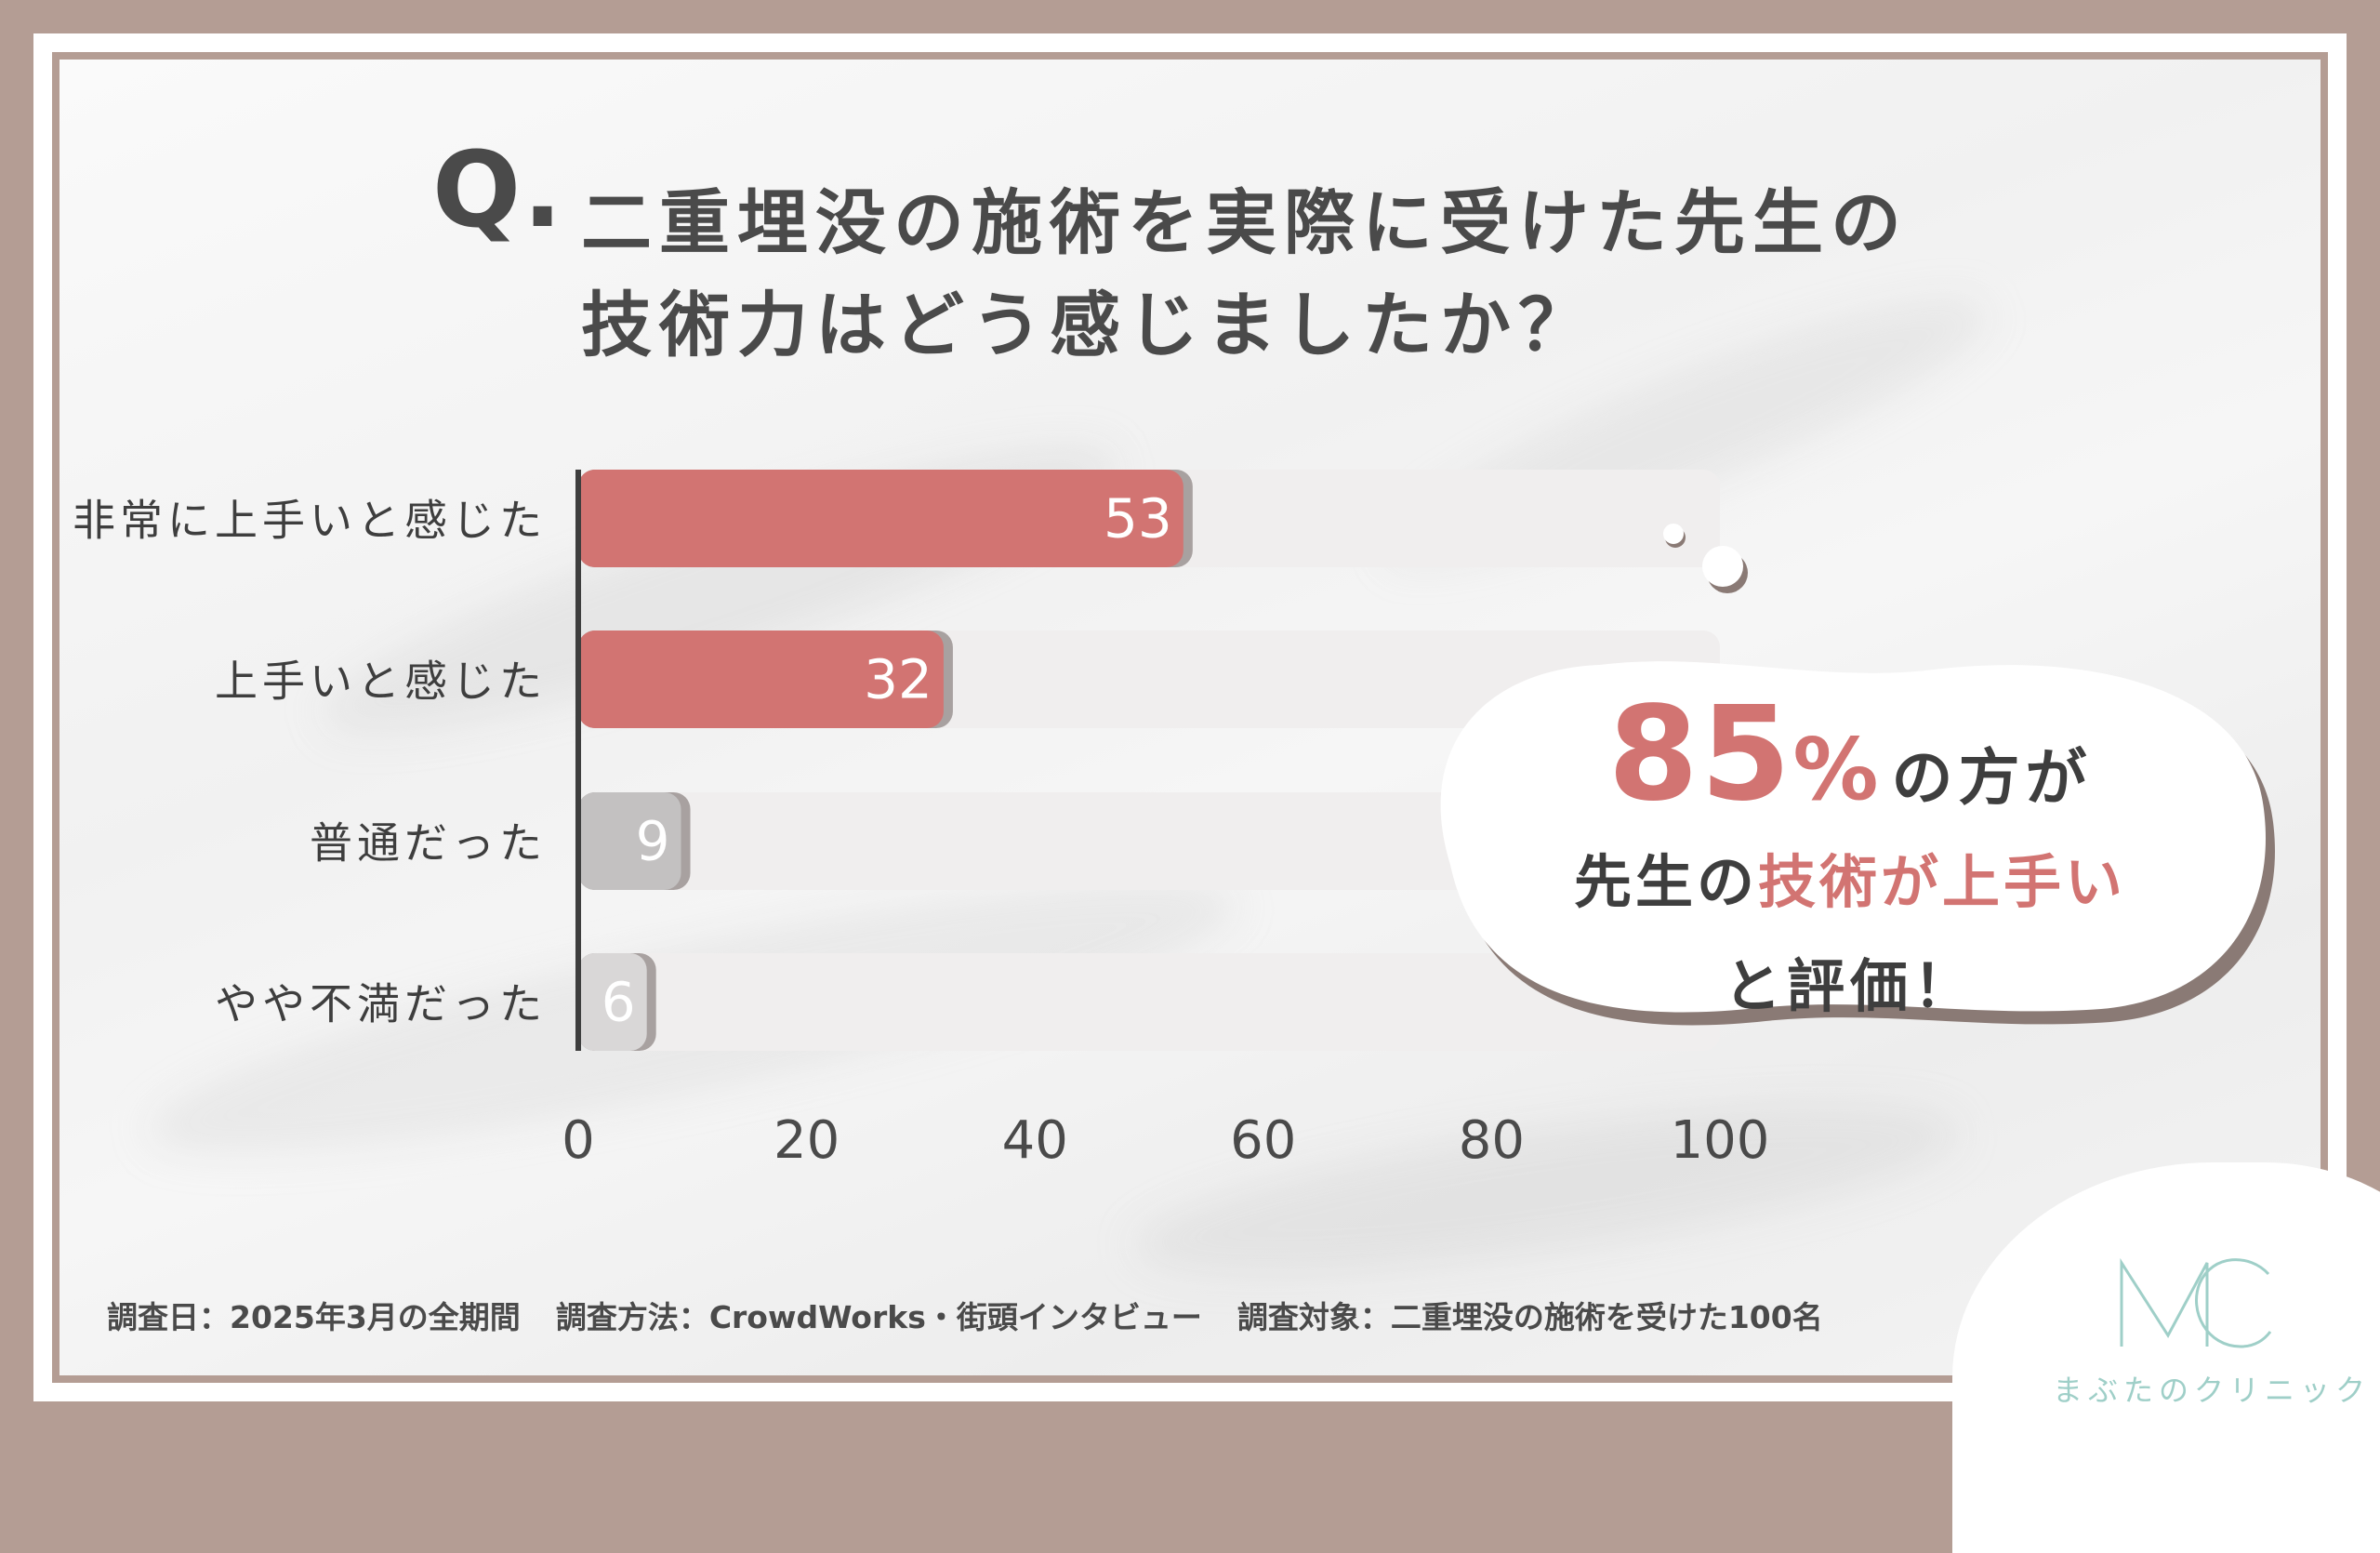  I want to click on callout-text-accent: が, so click(1912, 882).